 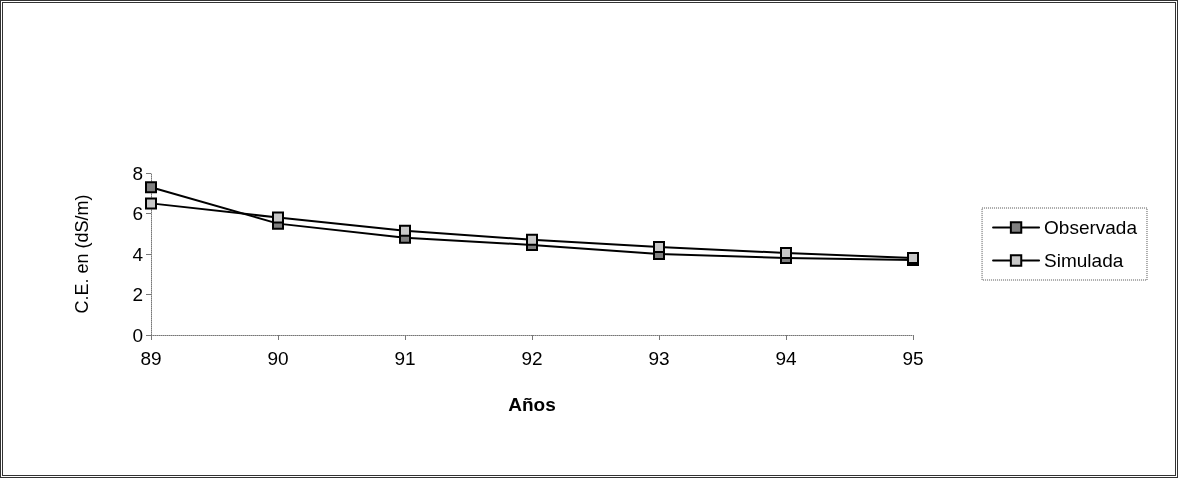 What do you see at coordinates (82, 254) in the screenshot?
I see `y-axis-title: C.E. en (dS/m)` at bounding box center [82, 254].